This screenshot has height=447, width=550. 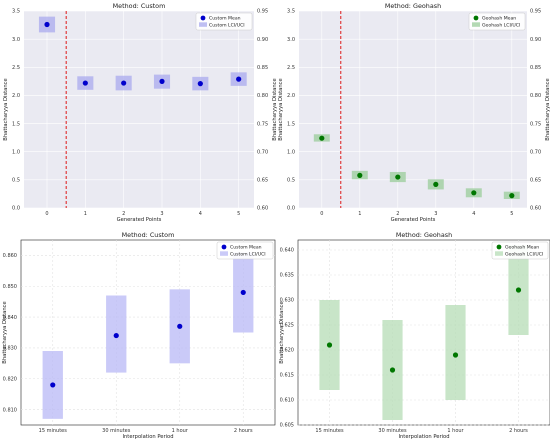 What do you see at coordinates (329, 431) in the screenshot?
I see `x-tick-label: 15 minutes` at bounding box center [329, 431].